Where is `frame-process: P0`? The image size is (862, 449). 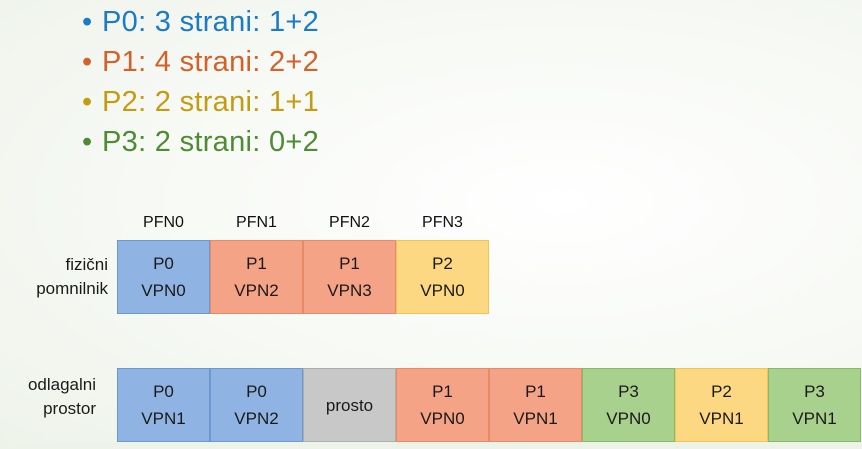
frame-process: P0 is located at coordinates (163, 263).